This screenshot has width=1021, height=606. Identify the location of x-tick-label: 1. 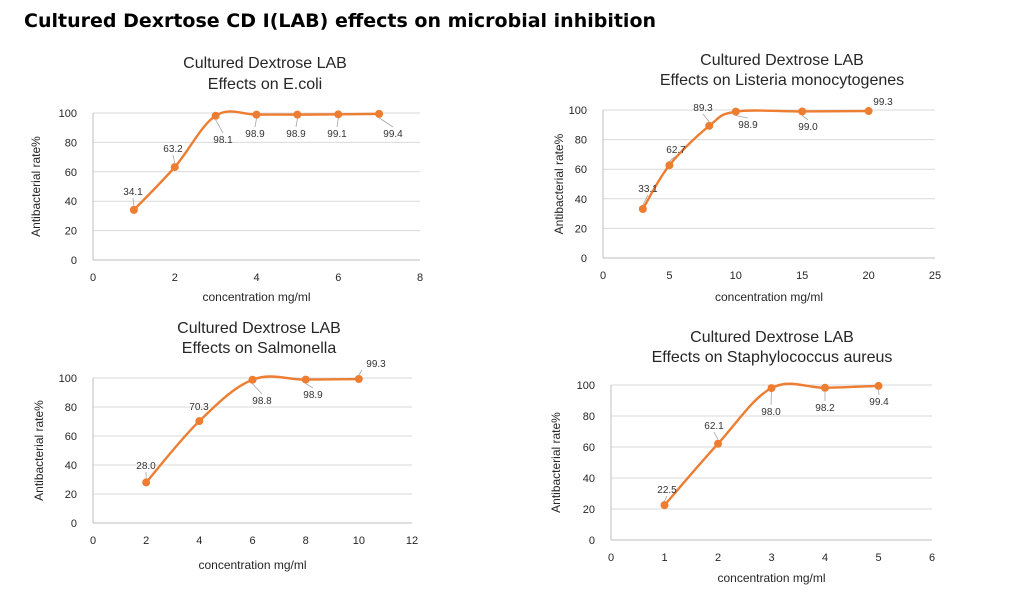
(664, 558).